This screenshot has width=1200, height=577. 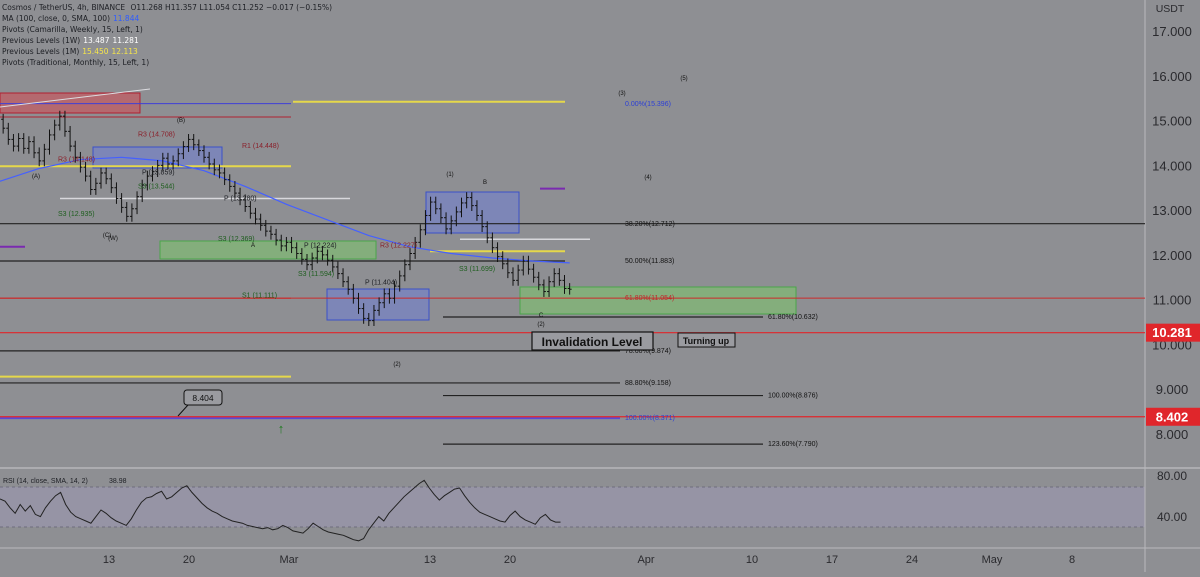 What do you see at coordinates (572, 507) in the screenshot?
I see `rsi-band` at bounding box center [572, 507].